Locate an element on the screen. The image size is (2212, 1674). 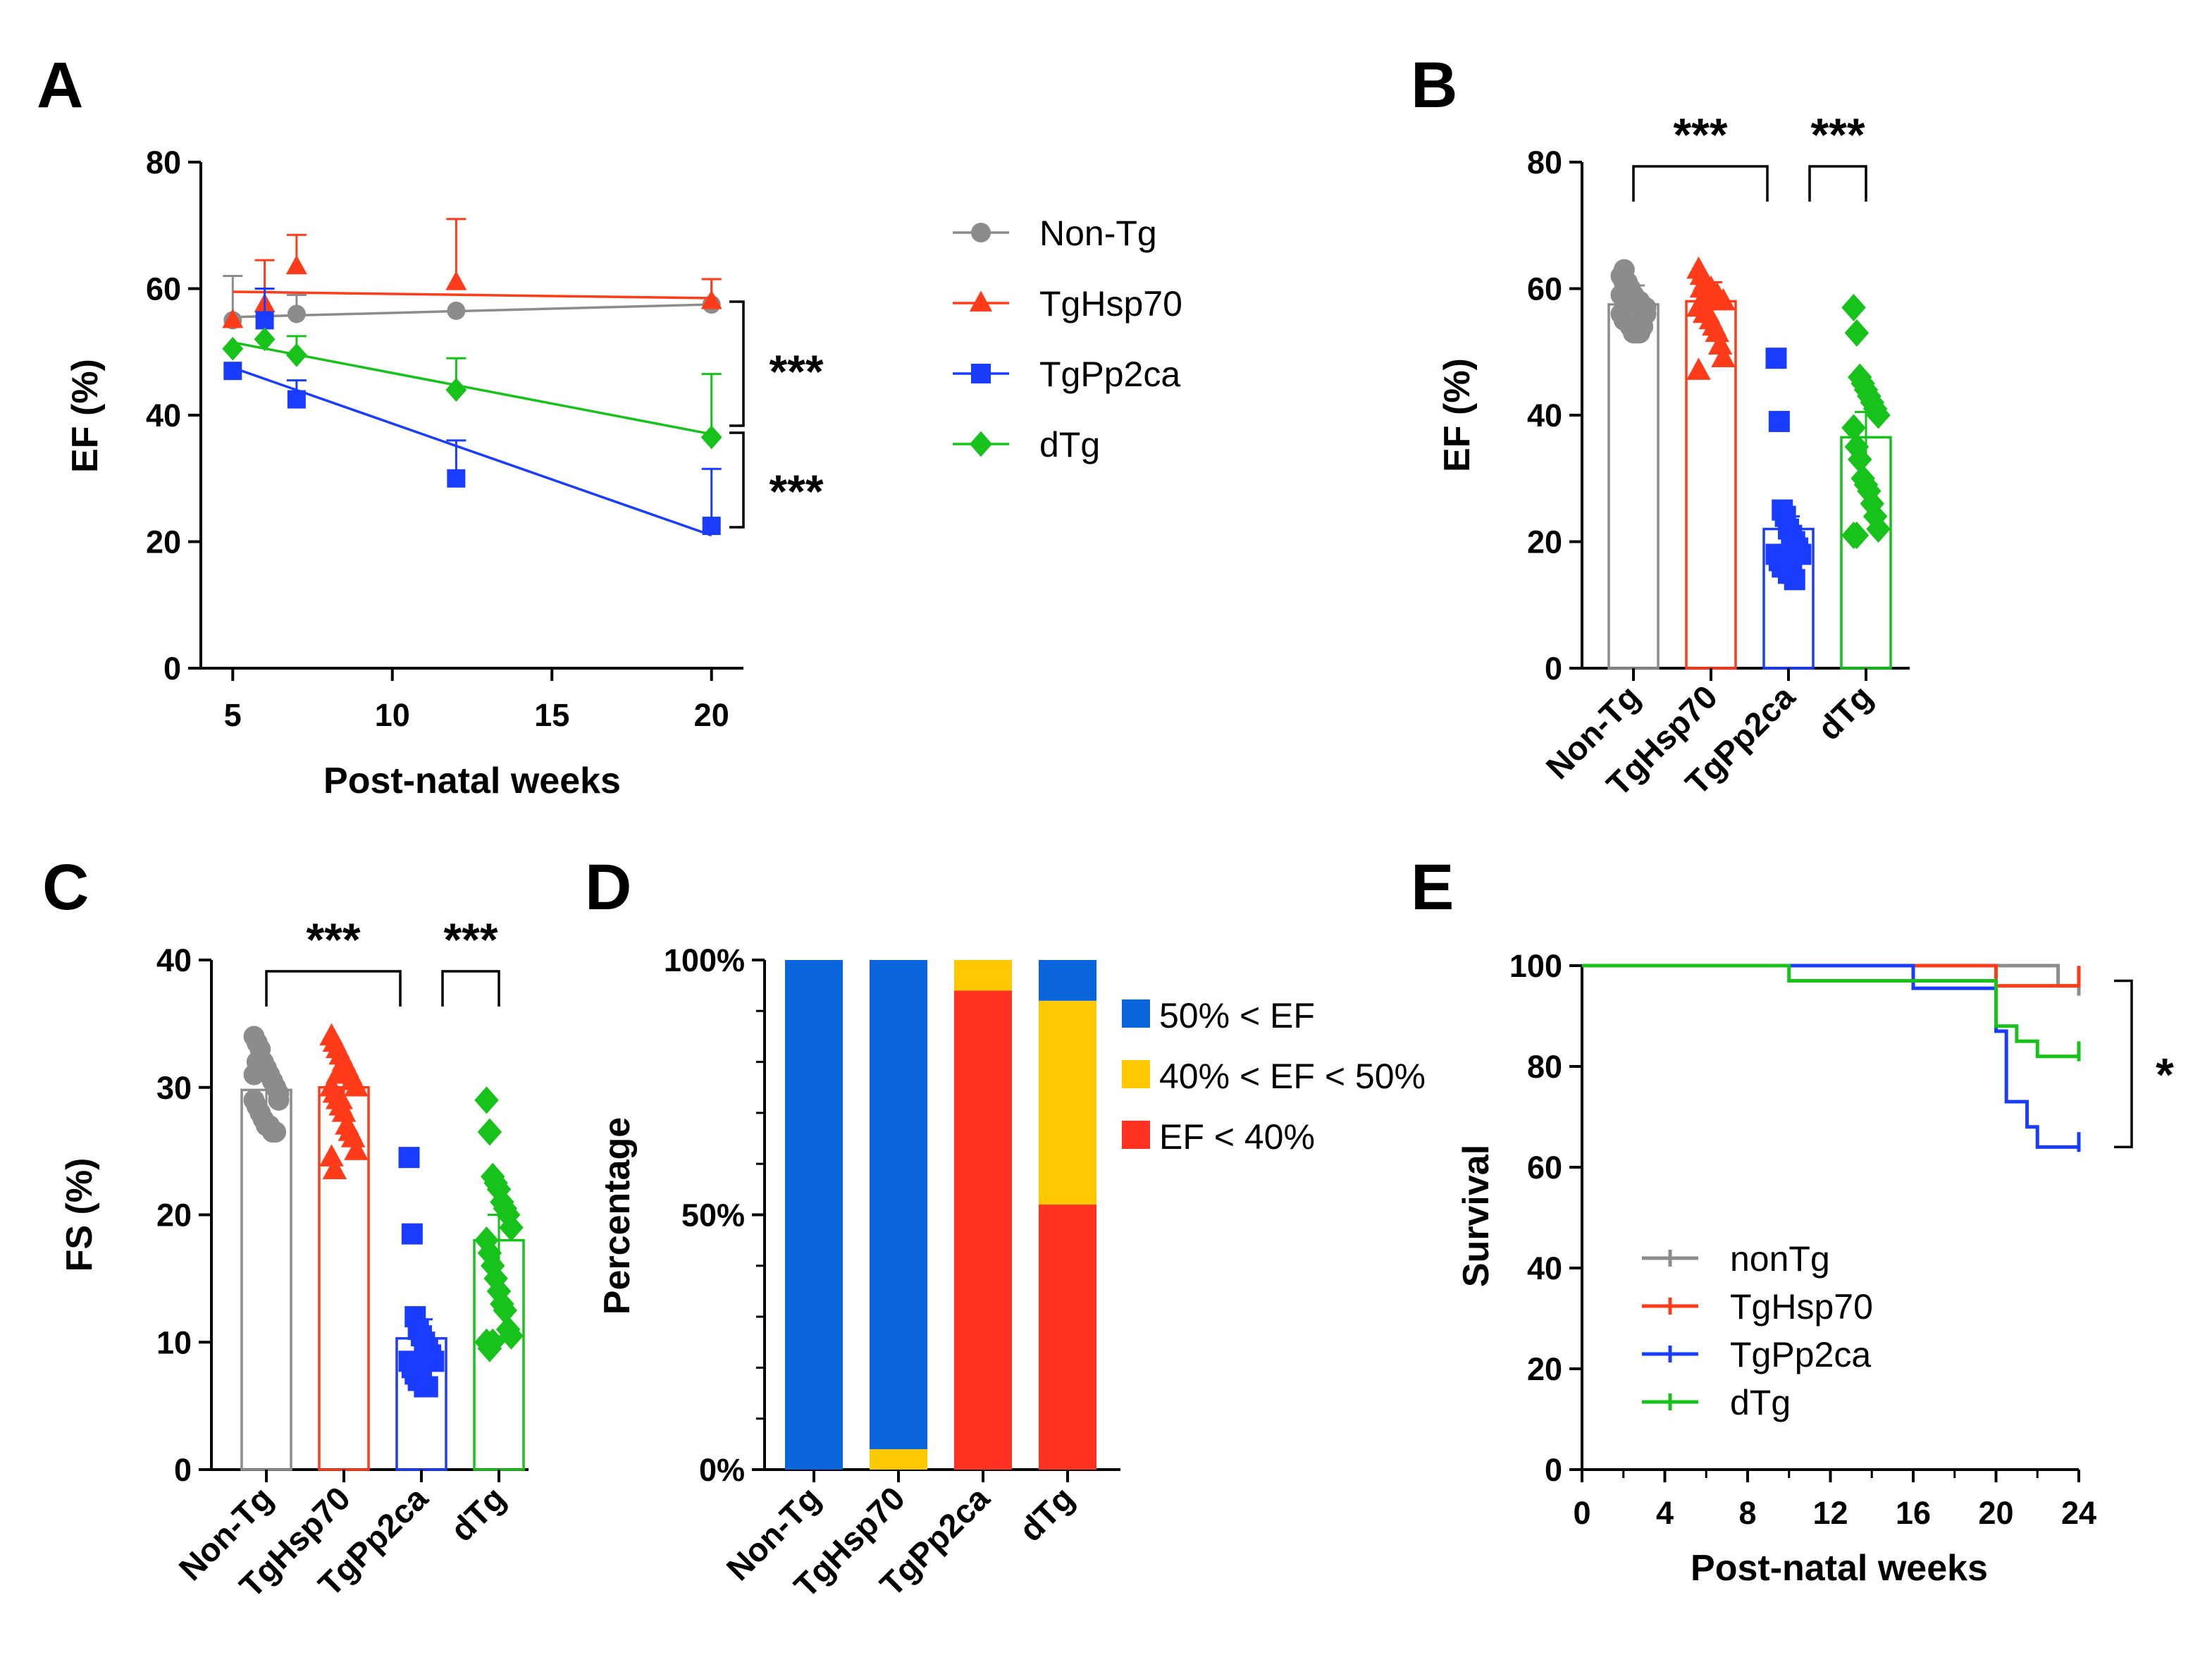
d-legend-label-ef-40: EF < 40% is located at coordinates (1237, 1137).